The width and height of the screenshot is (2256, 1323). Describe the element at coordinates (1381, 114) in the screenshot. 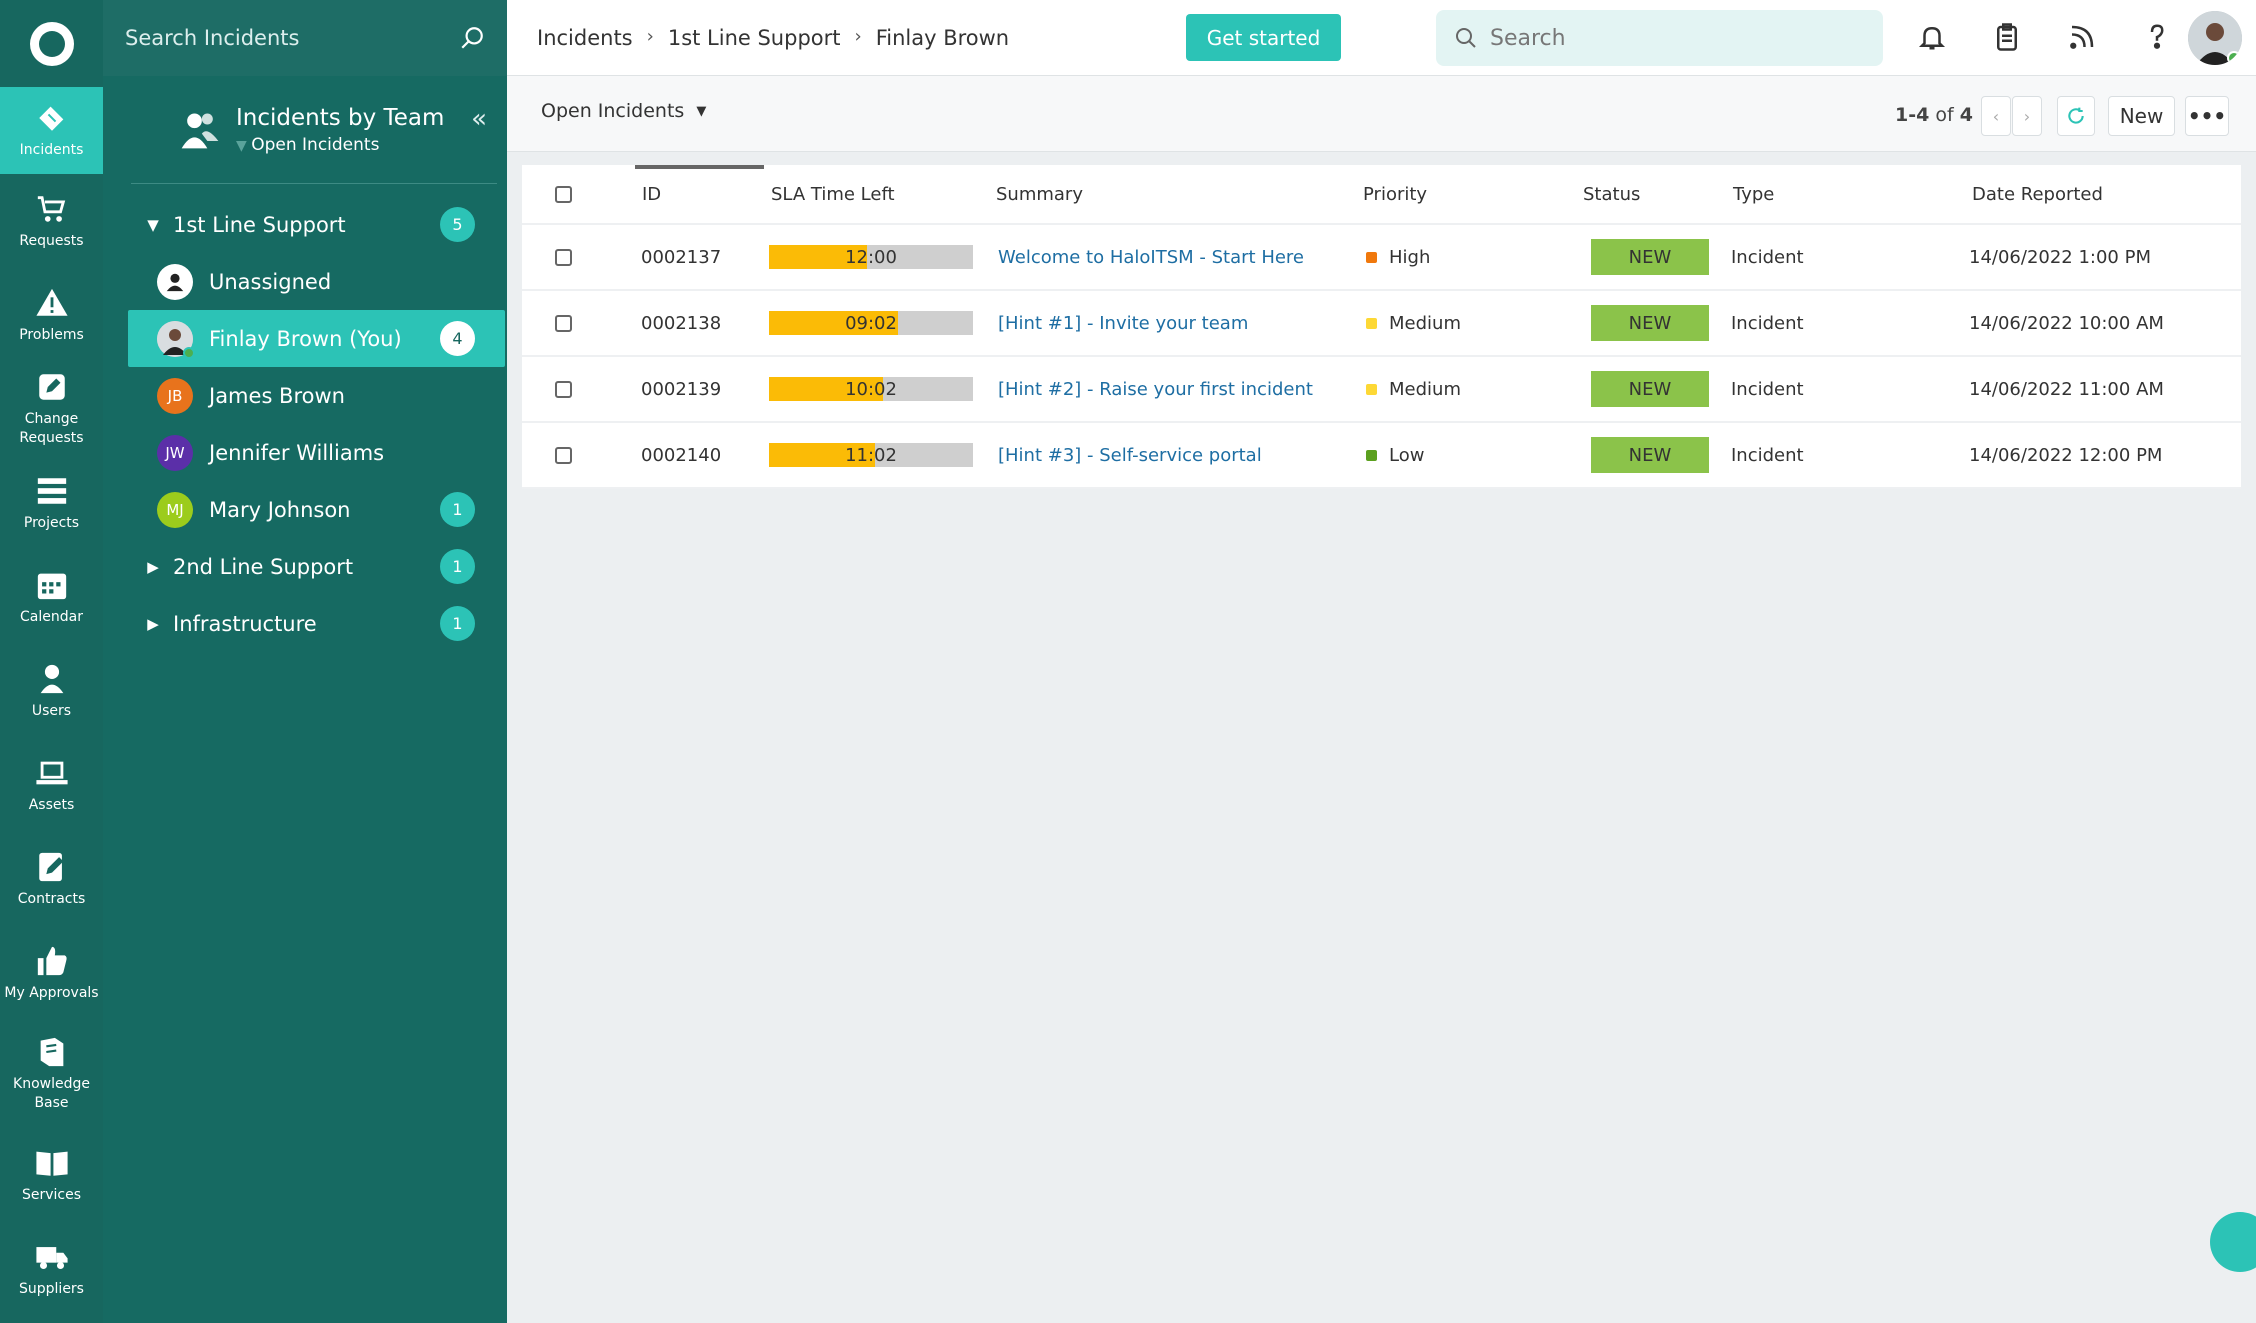

I see `list-toolbar: Open Incidents ▼ 1-4 of 4 ‹ › New •••` at that location.